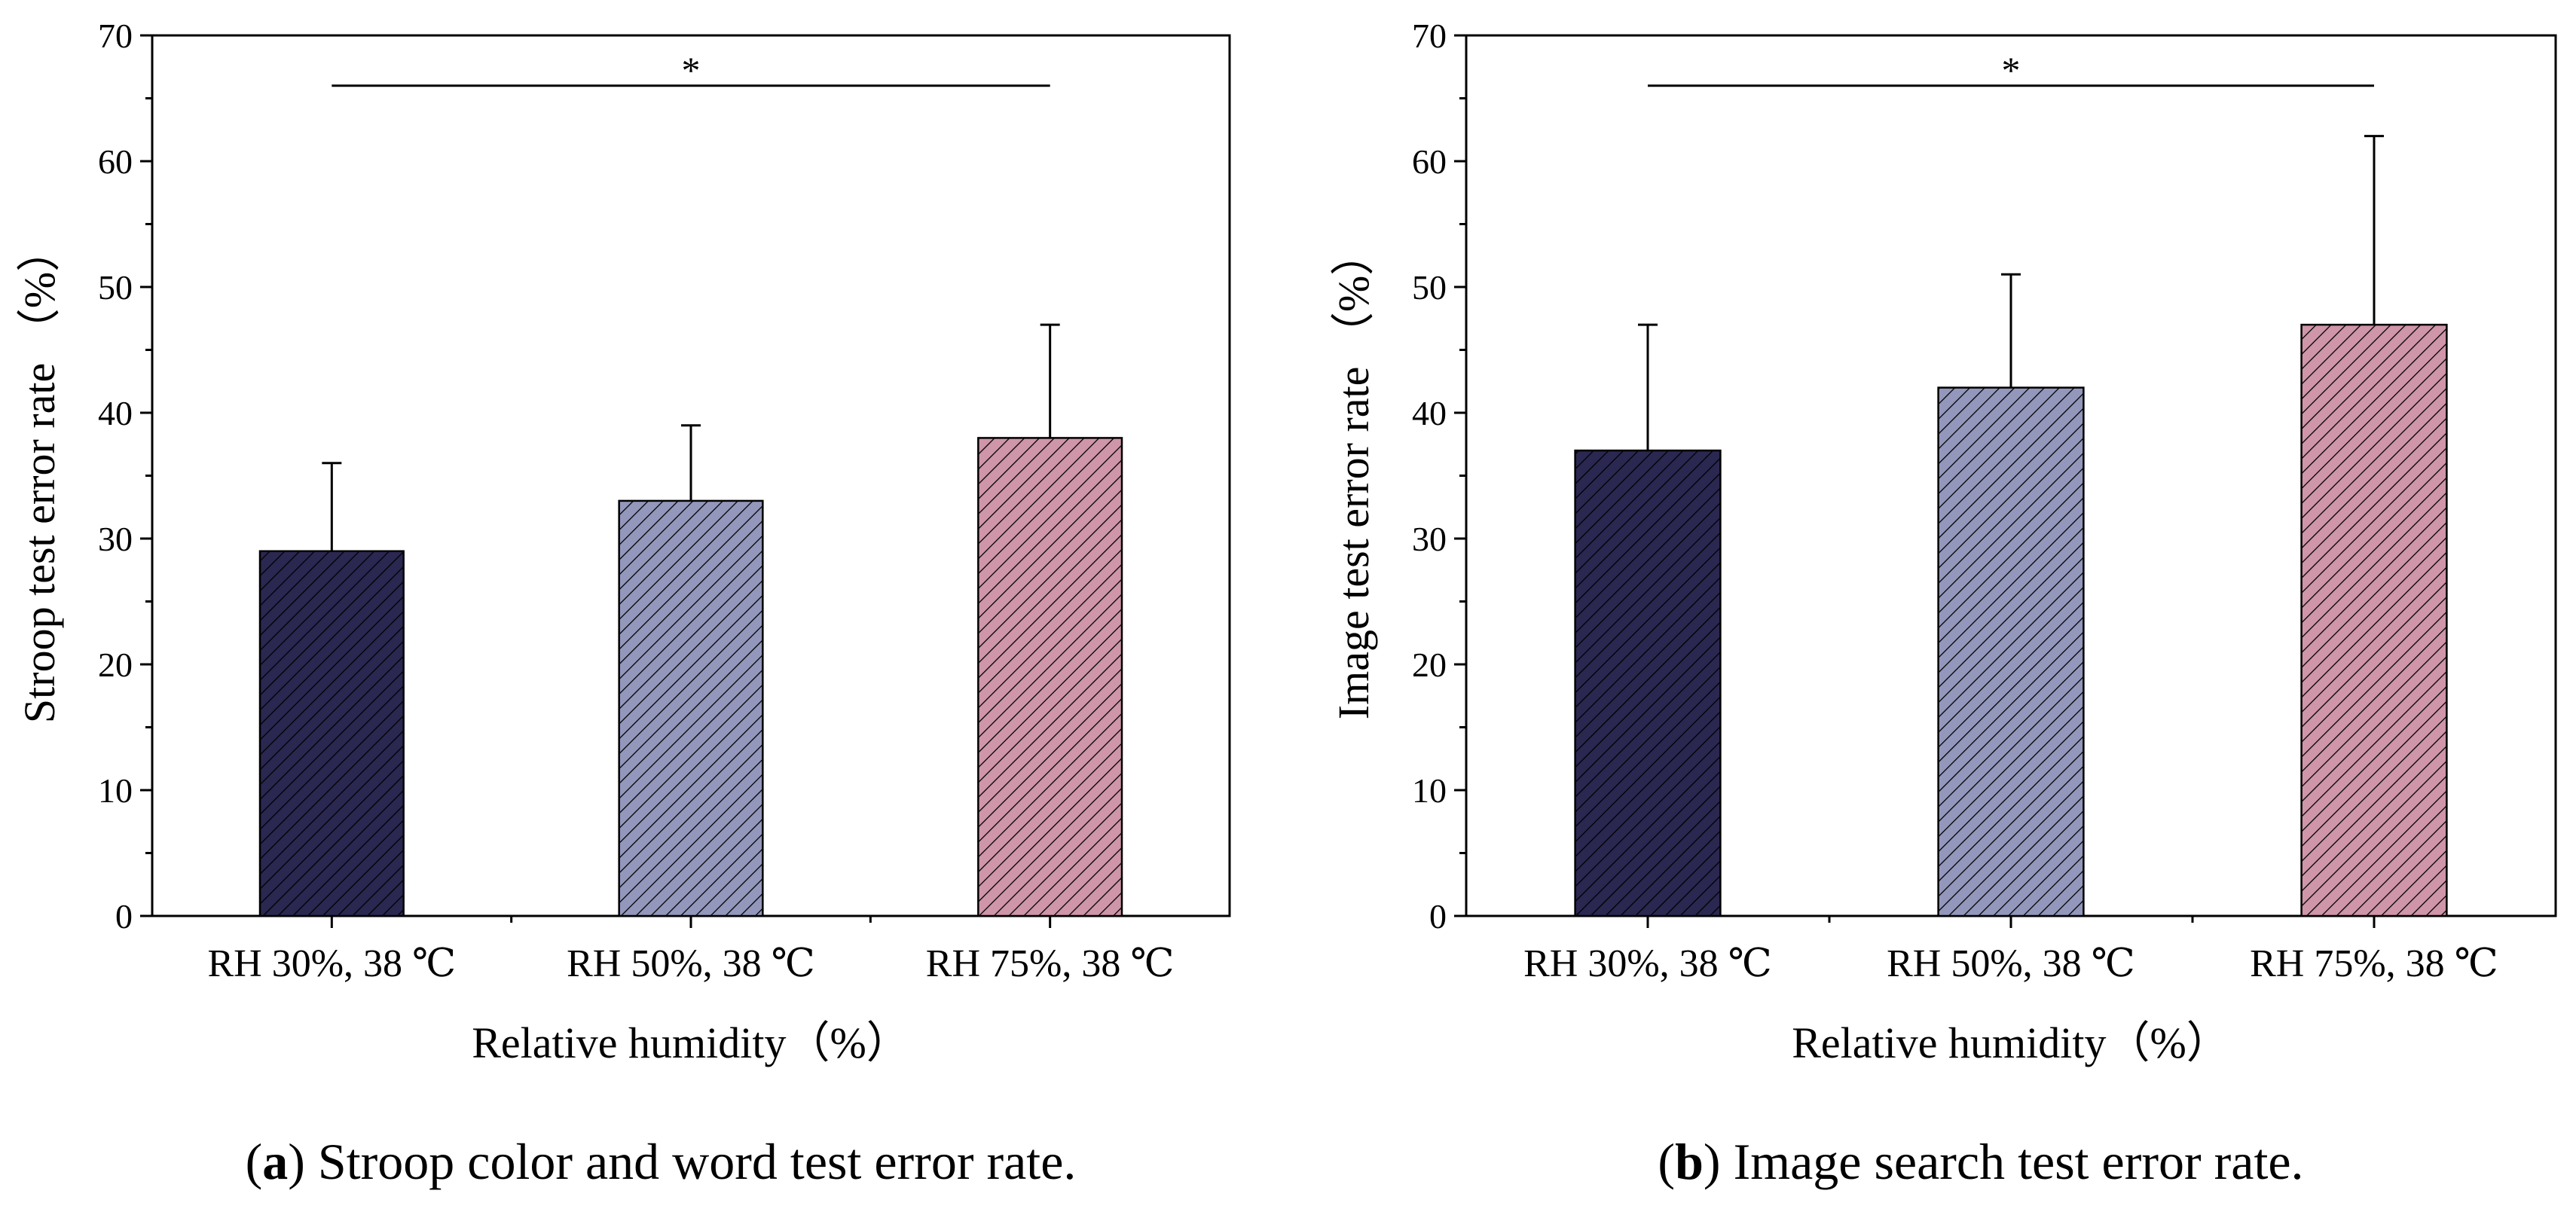 This screenshot has width=2576, height=1221. What do you see at coordinates (39, 475) in the screenshot?
I see `y-axis-title: Stroop test error rate （%）` at bounding box center [39, 475].